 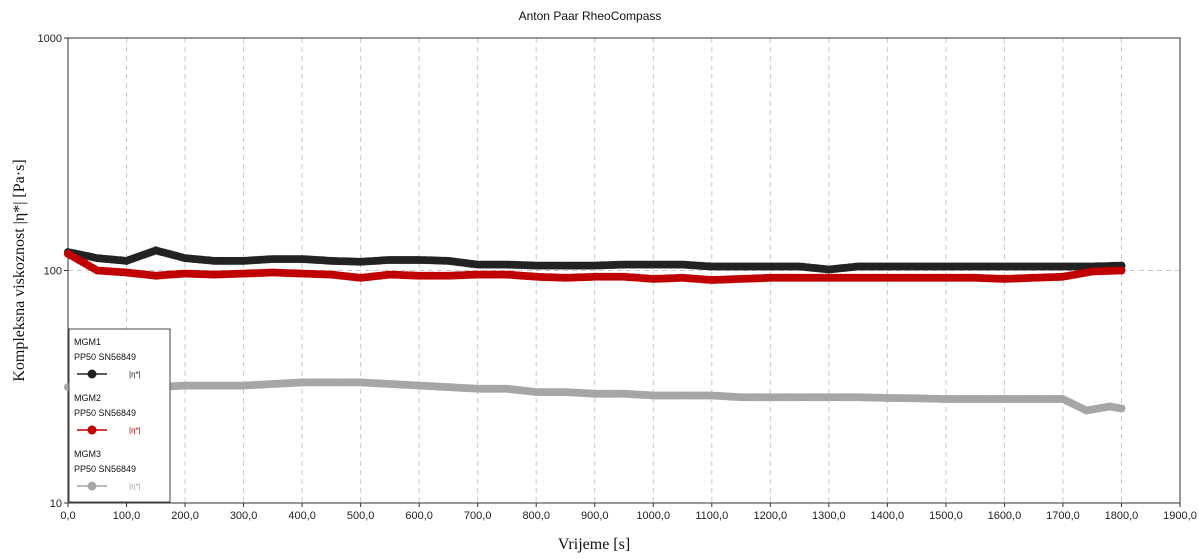 What do you see at coordinates (595, 260) in the screenshot?
I see `series-mgm1` at bounding box center [595, 260].